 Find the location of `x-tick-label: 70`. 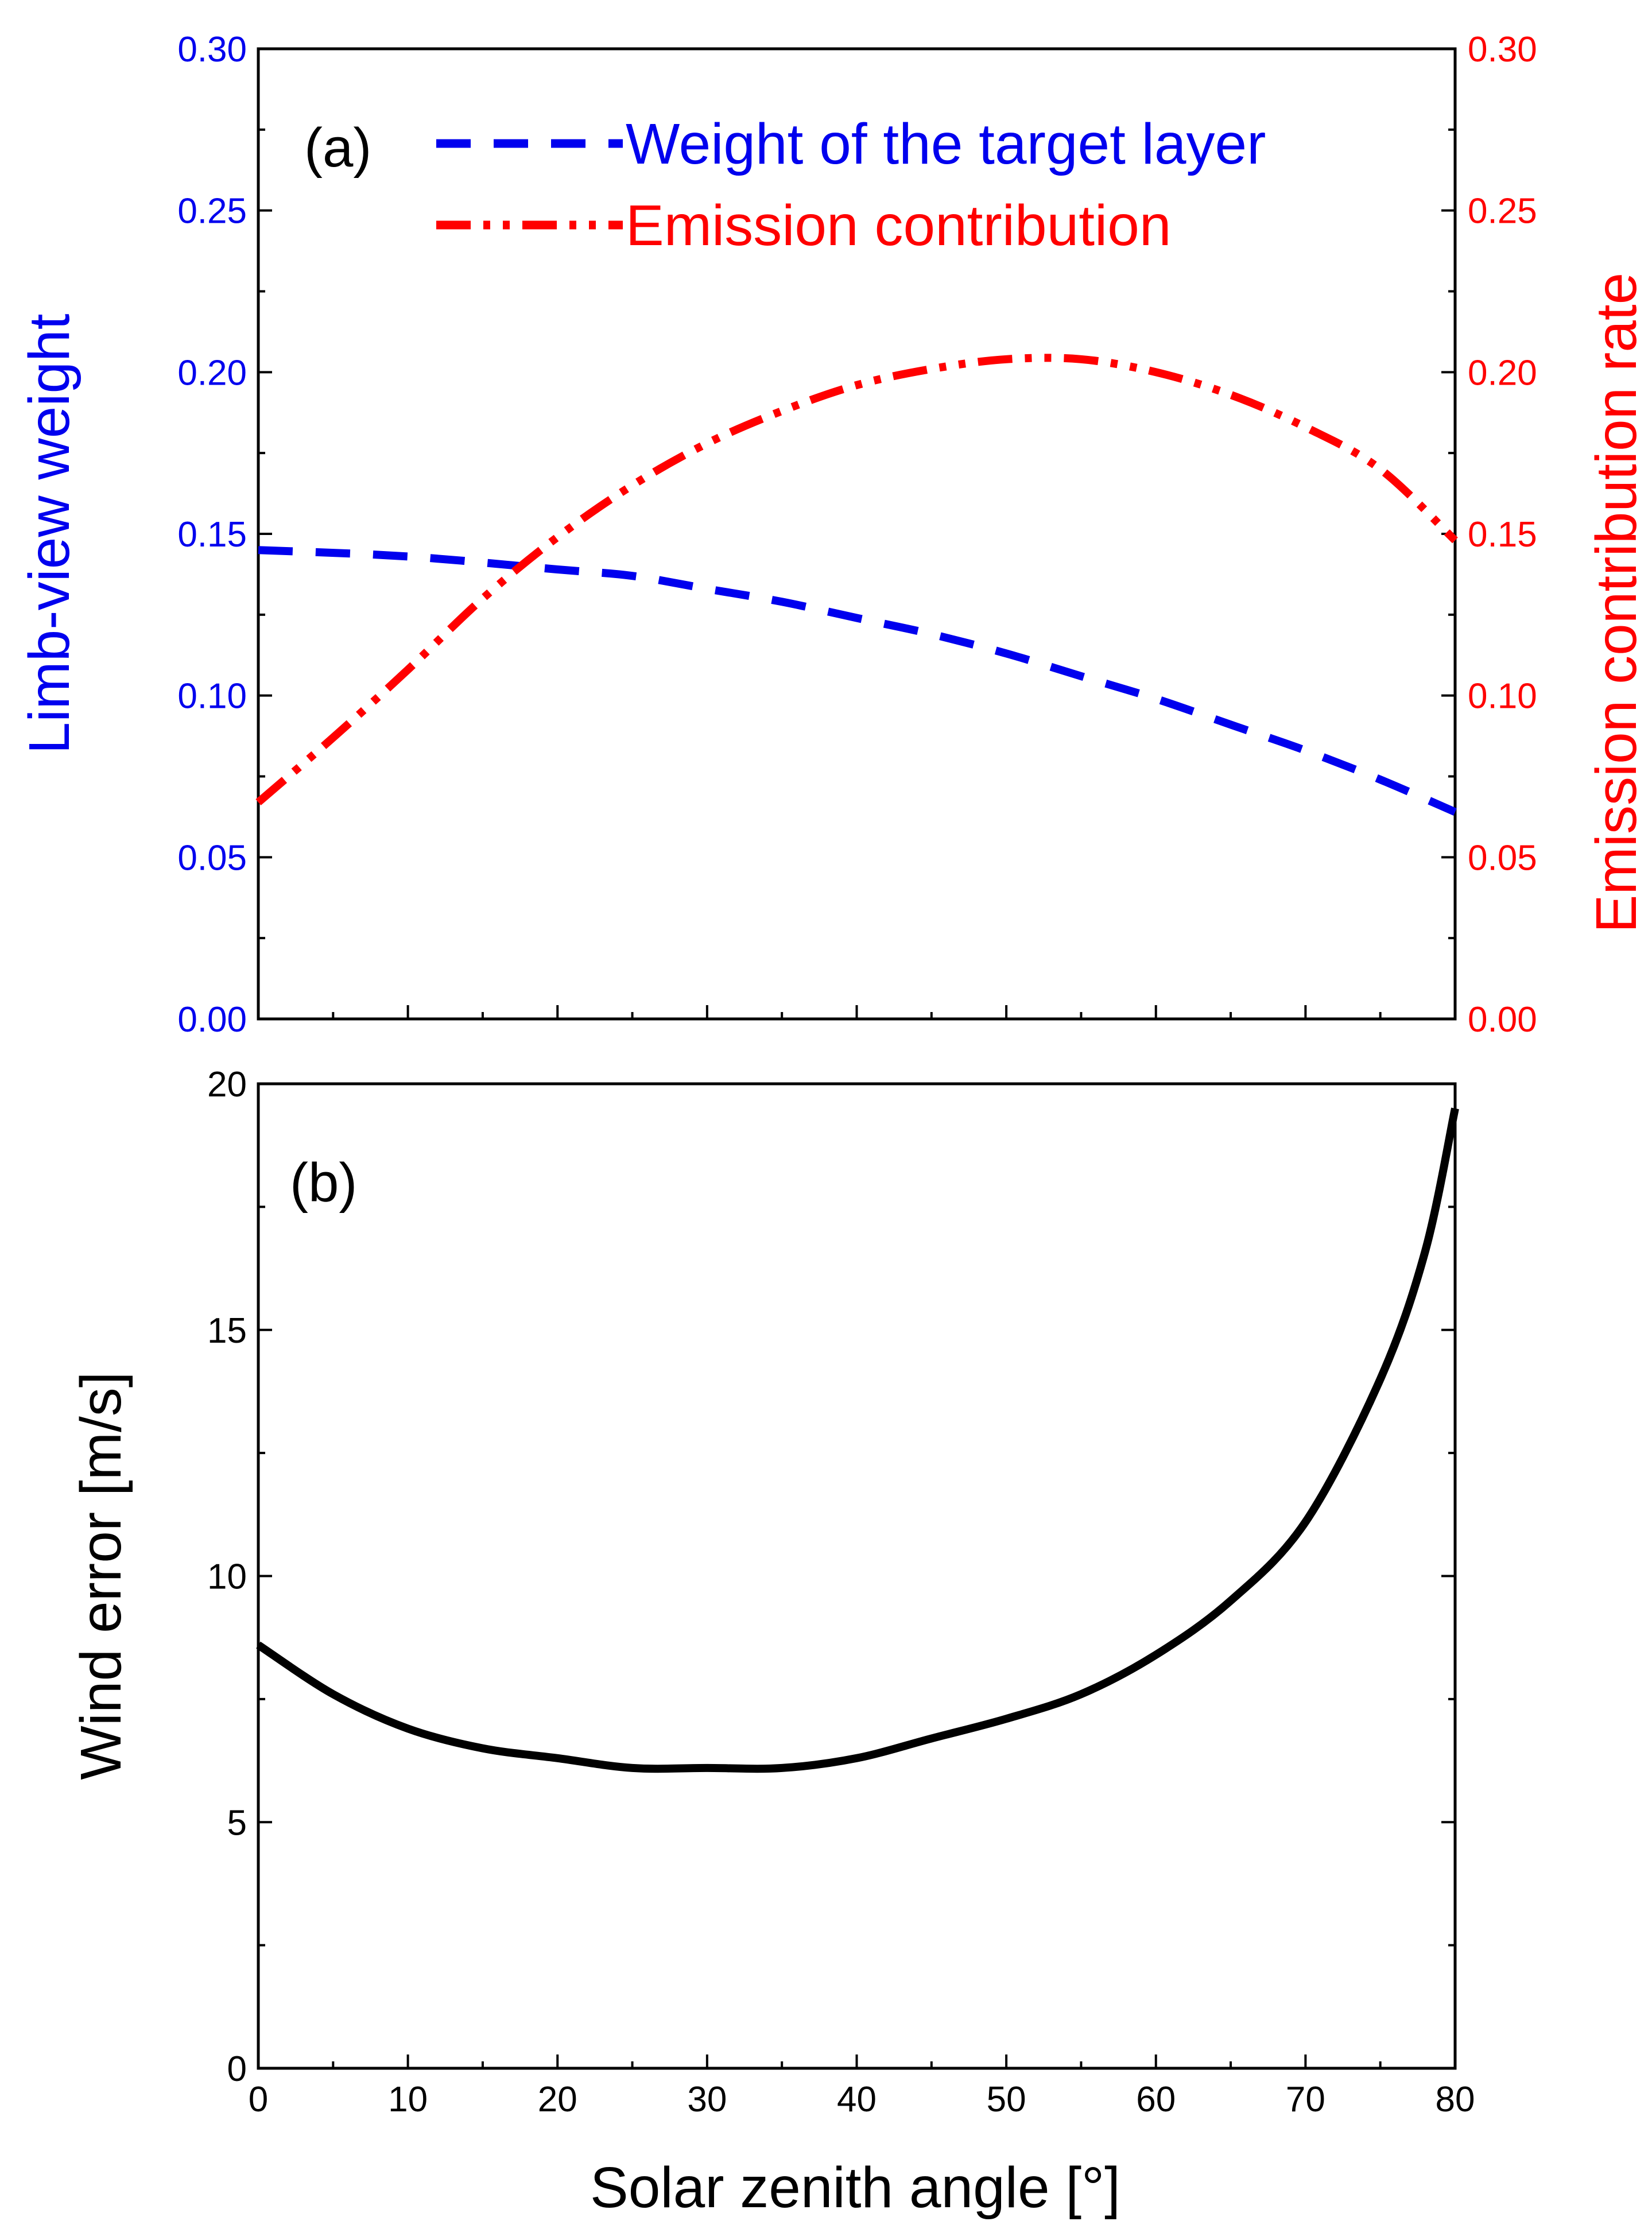

x-tick-label: 70 is located at coordinates (1306, 2099).